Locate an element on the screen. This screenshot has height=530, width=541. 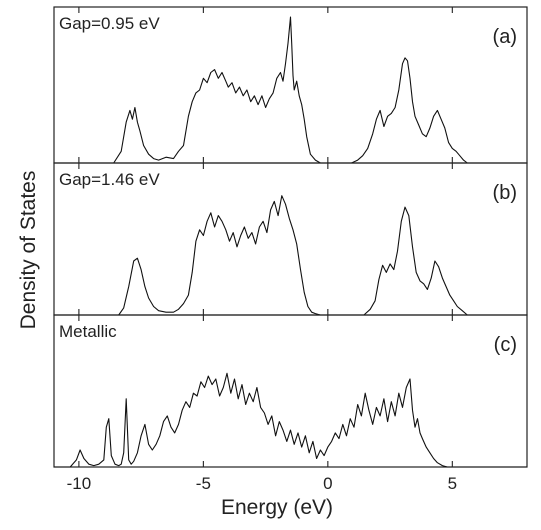
x-tick-label: 0 is located at coordinates (327, 483).